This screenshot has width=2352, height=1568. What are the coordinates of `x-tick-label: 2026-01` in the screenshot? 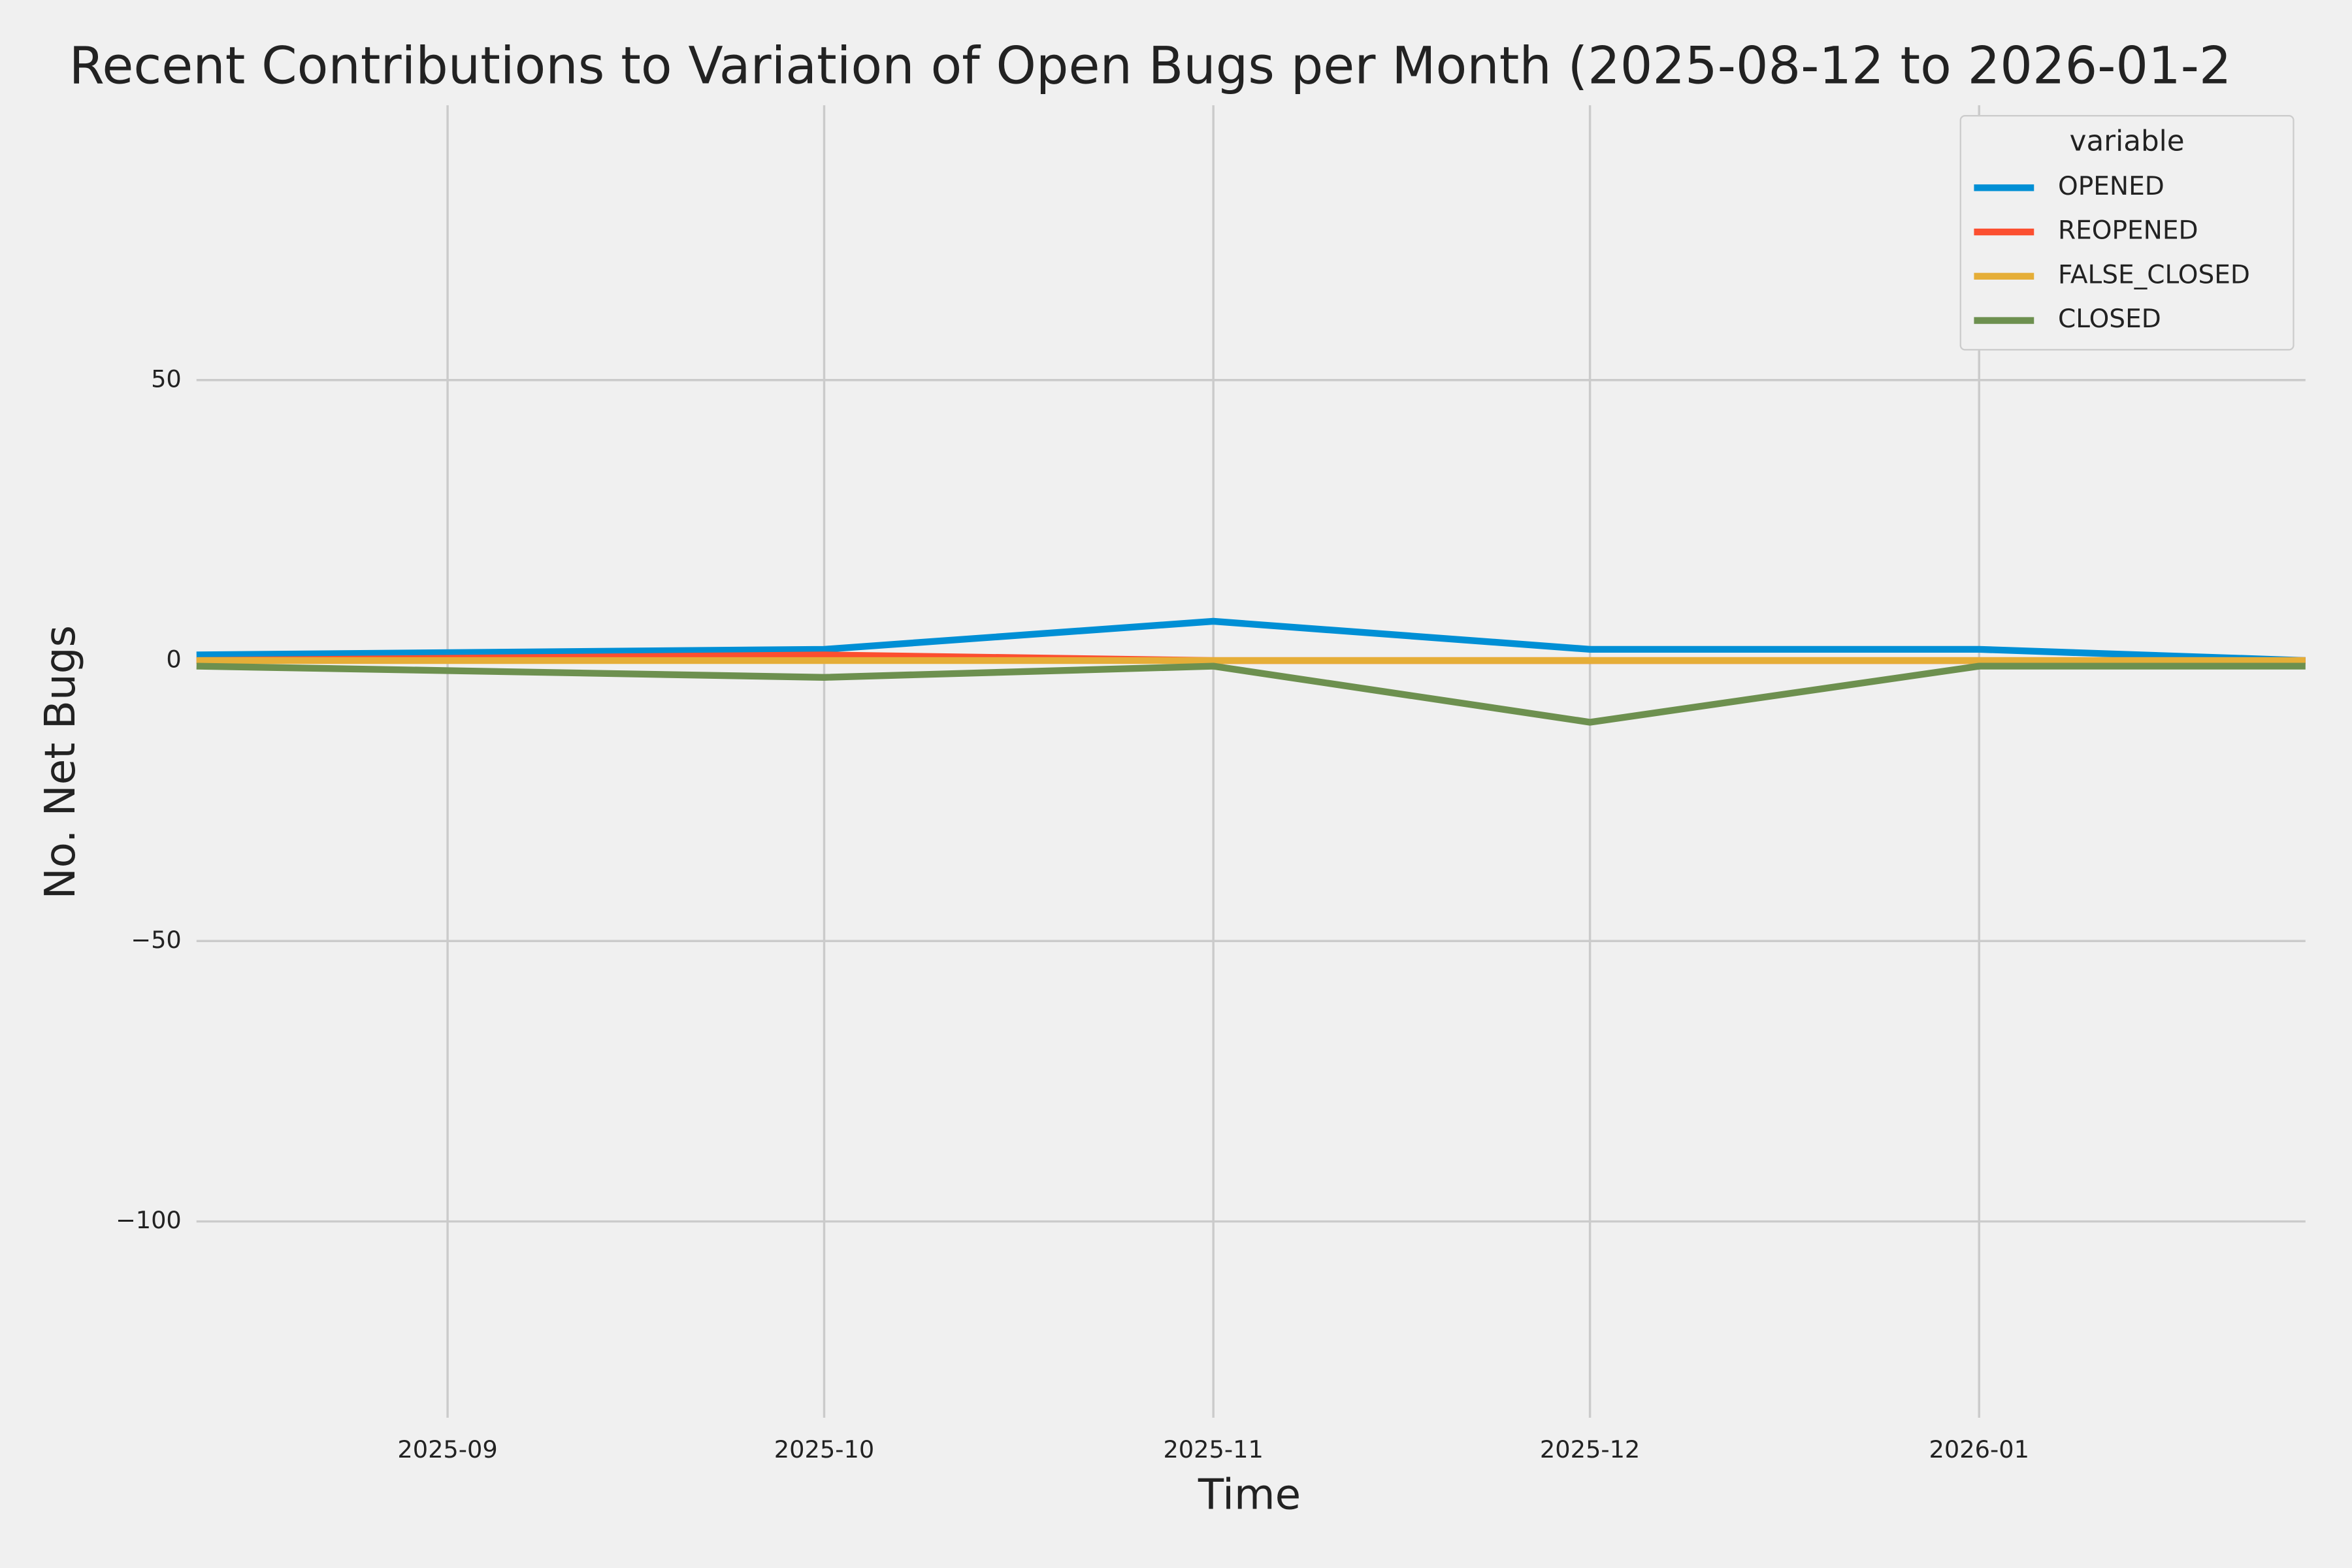 It's located at (1979, 1449).